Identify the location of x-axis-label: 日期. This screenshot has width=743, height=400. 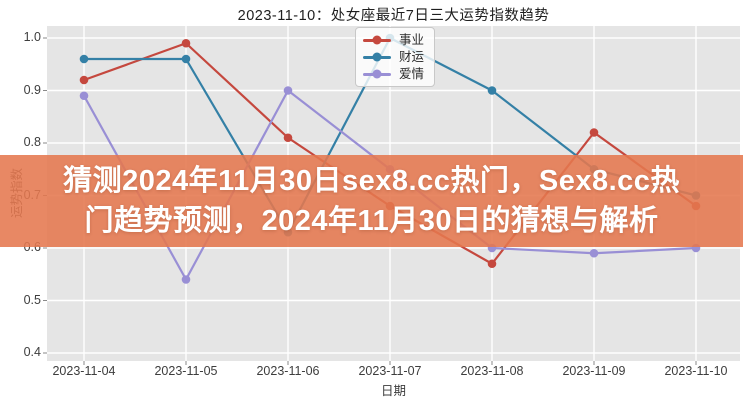
(393, 391).